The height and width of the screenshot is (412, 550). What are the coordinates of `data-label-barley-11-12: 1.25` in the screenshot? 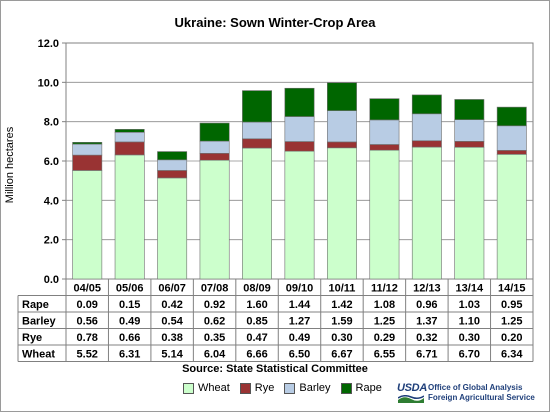 It's located at (384, 322).